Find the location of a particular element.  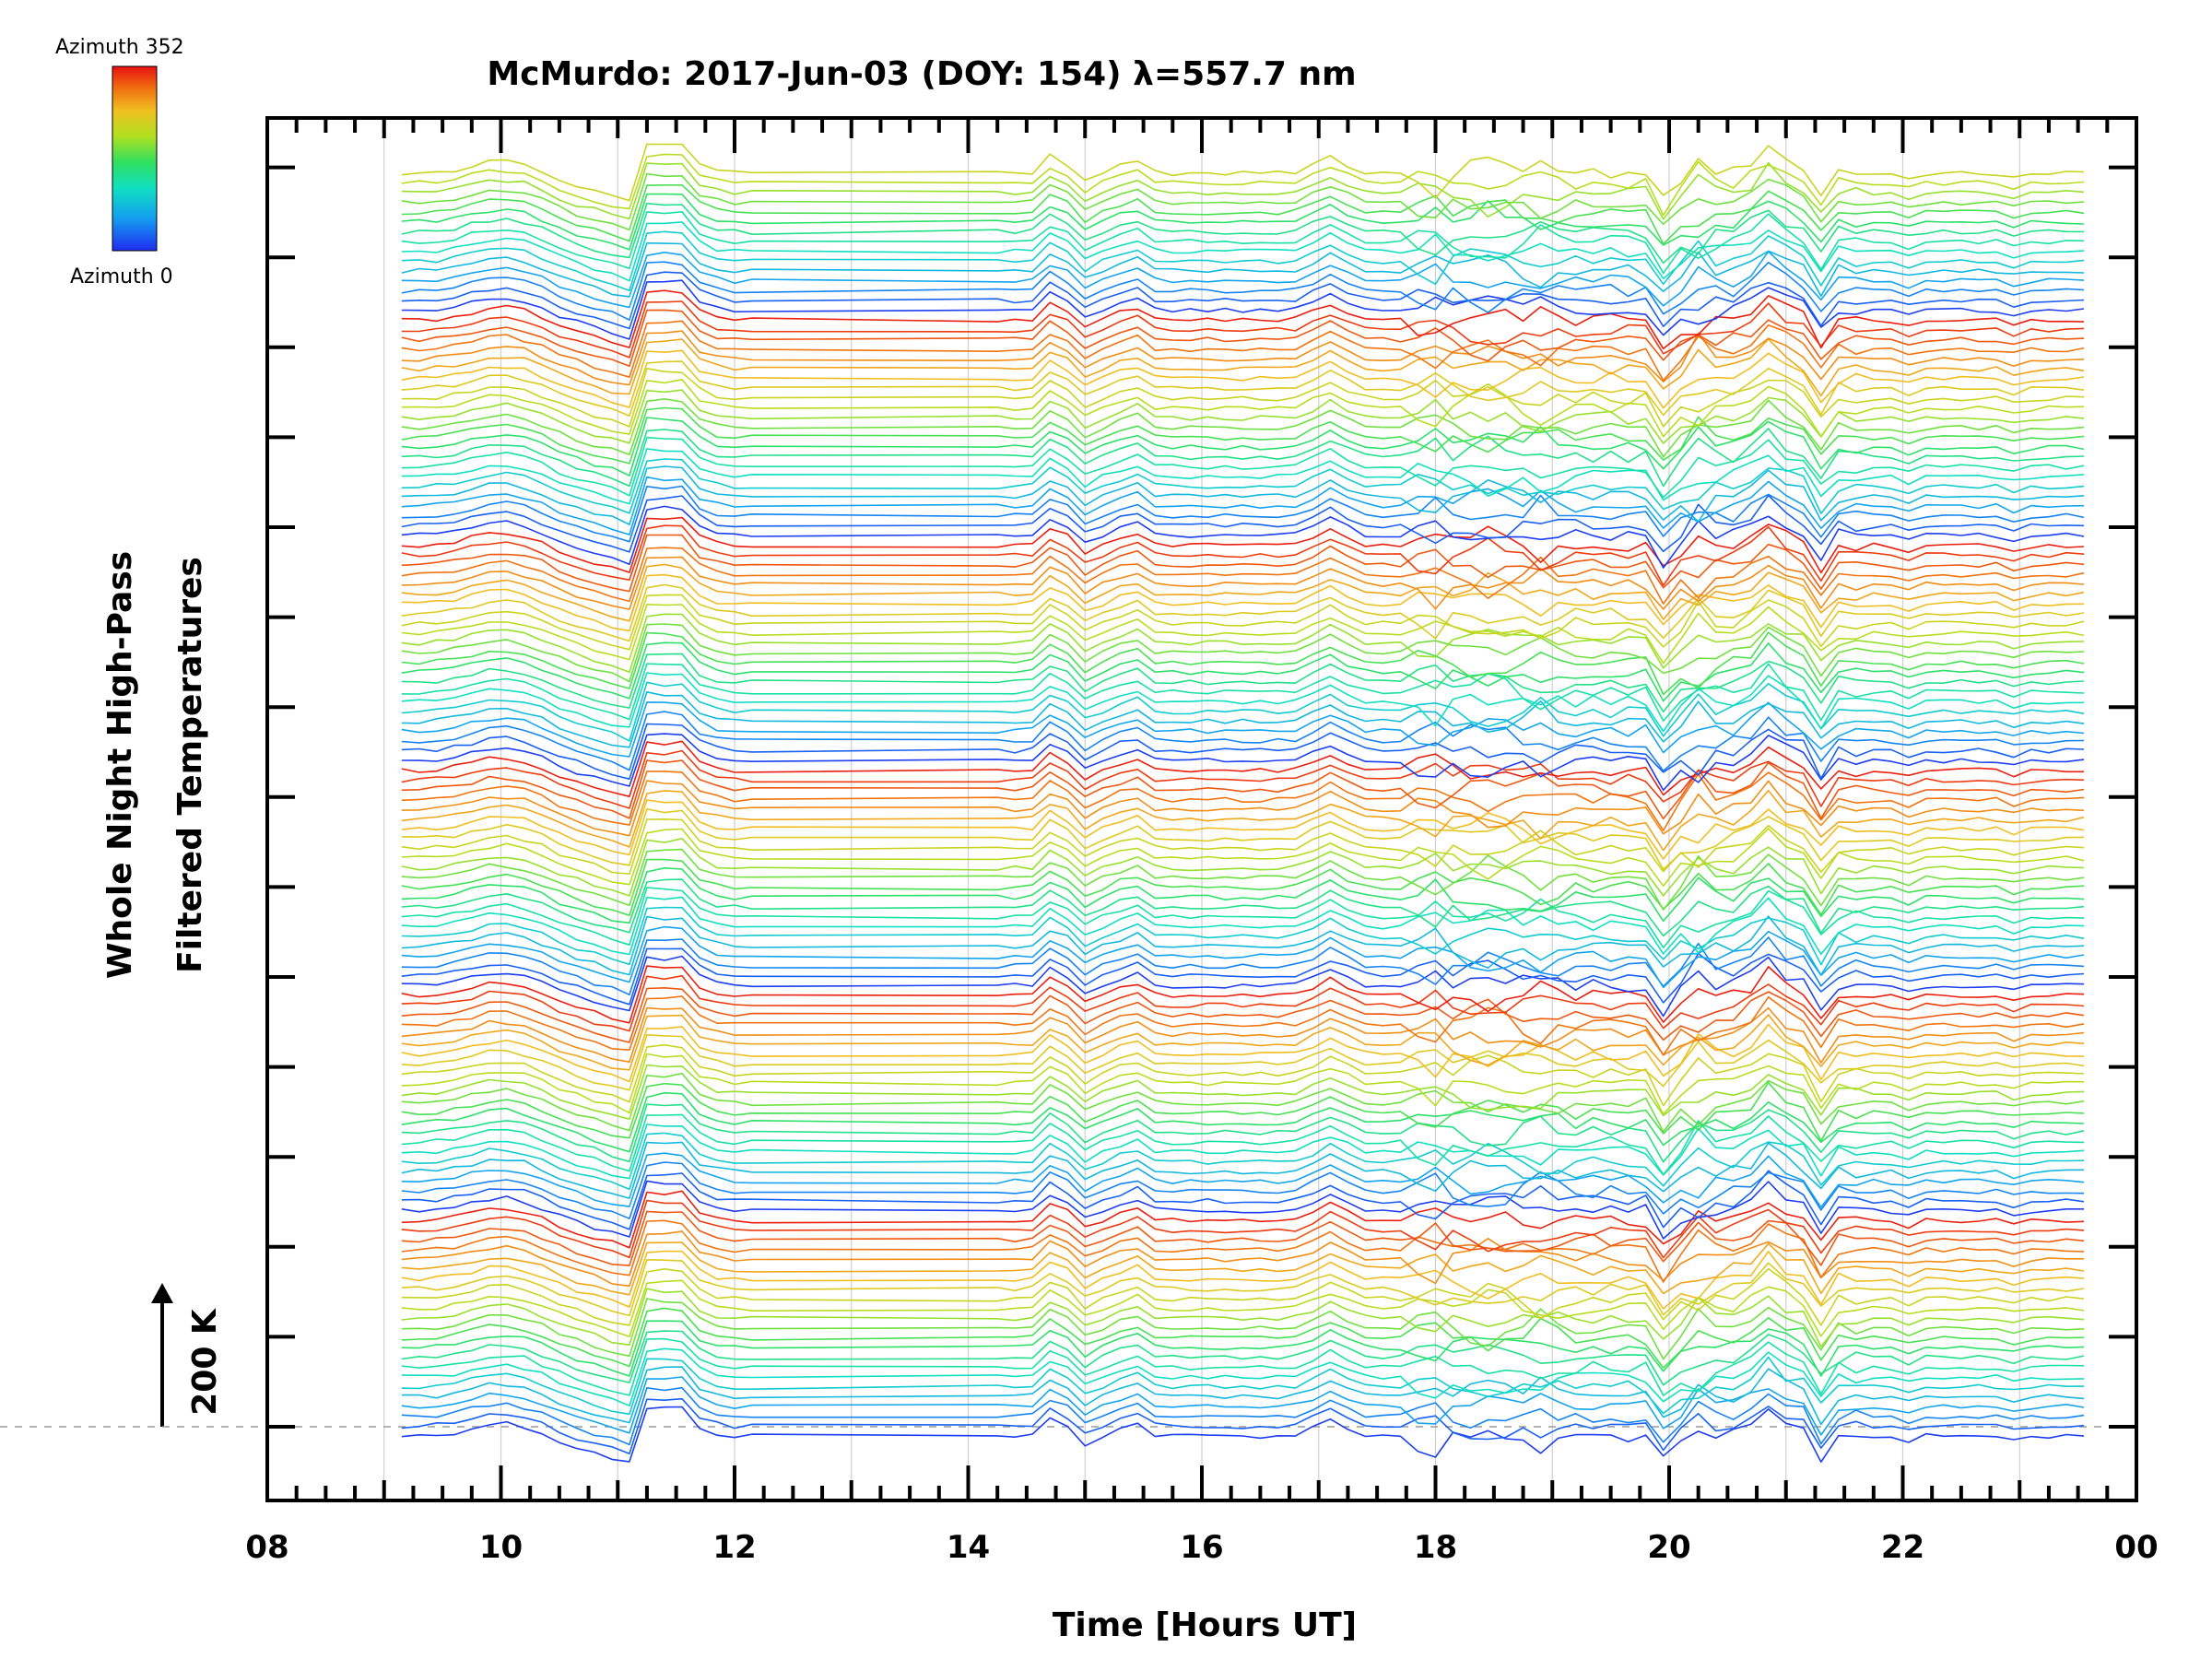

x-tick-labels: 08 10 12 14 16 18 20 22 00 is located at coordinates (1201, 1547).